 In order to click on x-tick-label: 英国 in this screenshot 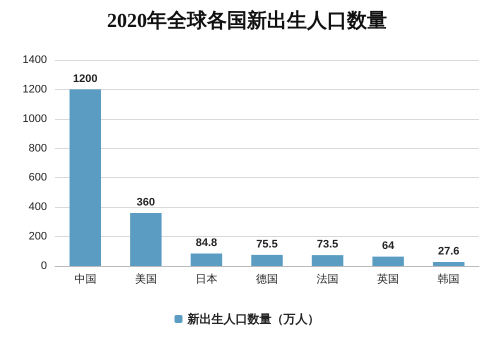, I will do `click(388, 279)`.